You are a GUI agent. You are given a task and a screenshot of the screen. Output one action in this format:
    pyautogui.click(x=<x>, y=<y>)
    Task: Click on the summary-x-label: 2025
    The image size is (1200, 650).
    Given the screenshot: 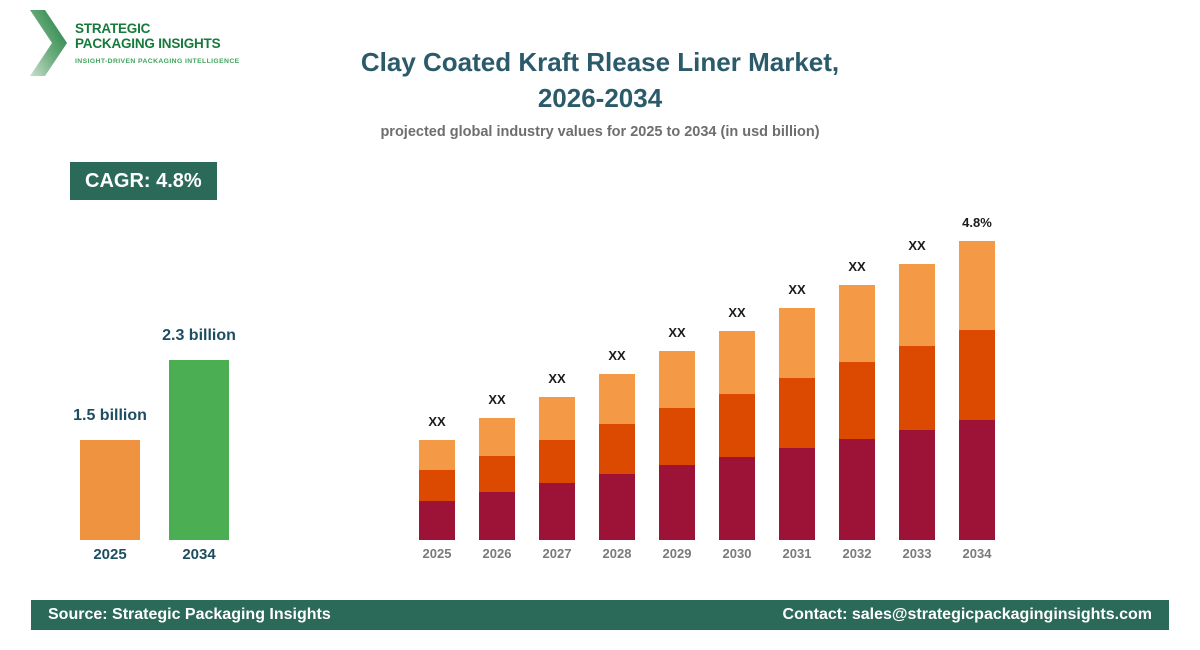 What is the action you would take?
    pyautogui.click(x=110, y=554)
    